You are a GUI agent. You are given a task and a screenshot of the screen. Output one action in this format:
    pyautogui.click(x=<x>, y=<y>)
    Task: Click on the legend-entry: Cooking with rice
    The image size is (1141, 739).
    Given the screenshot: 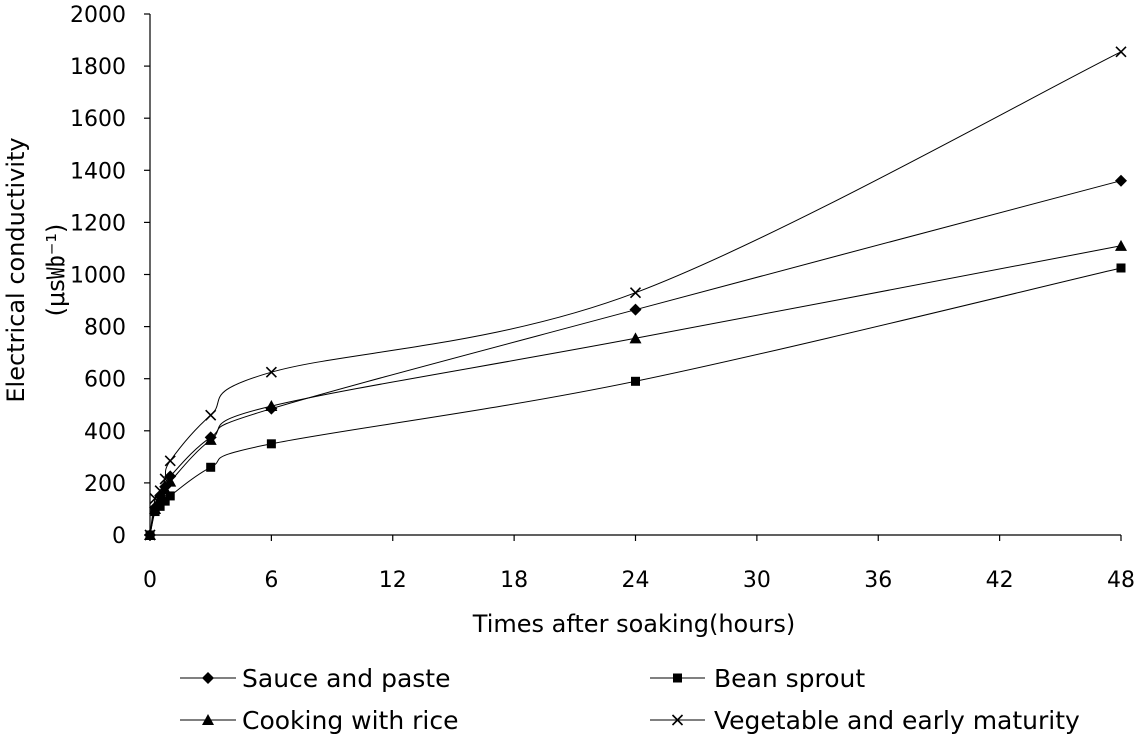 What is the action you would take?
    pyautogui.click(x=319, y=720)
    